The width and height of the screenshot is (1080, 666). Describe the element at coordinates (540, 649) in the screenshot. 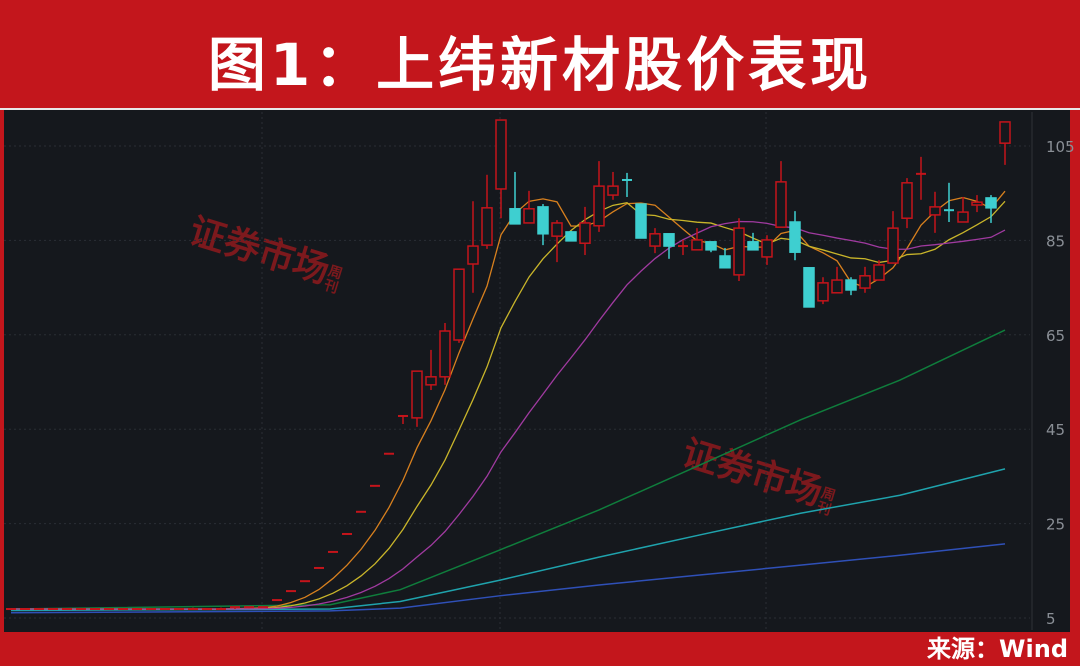

I see `footer-banner: 来源：Wind` at that location.